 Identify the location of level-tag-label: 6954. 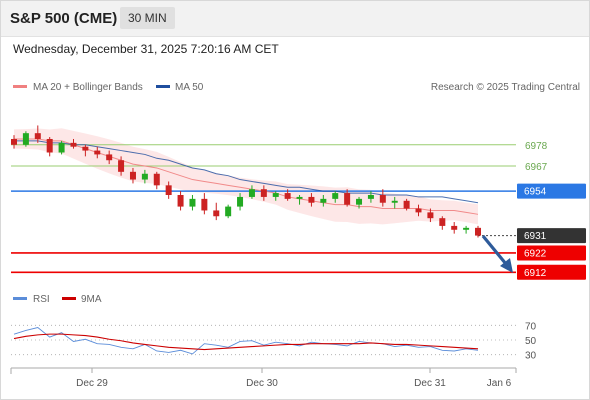
(535, 192).